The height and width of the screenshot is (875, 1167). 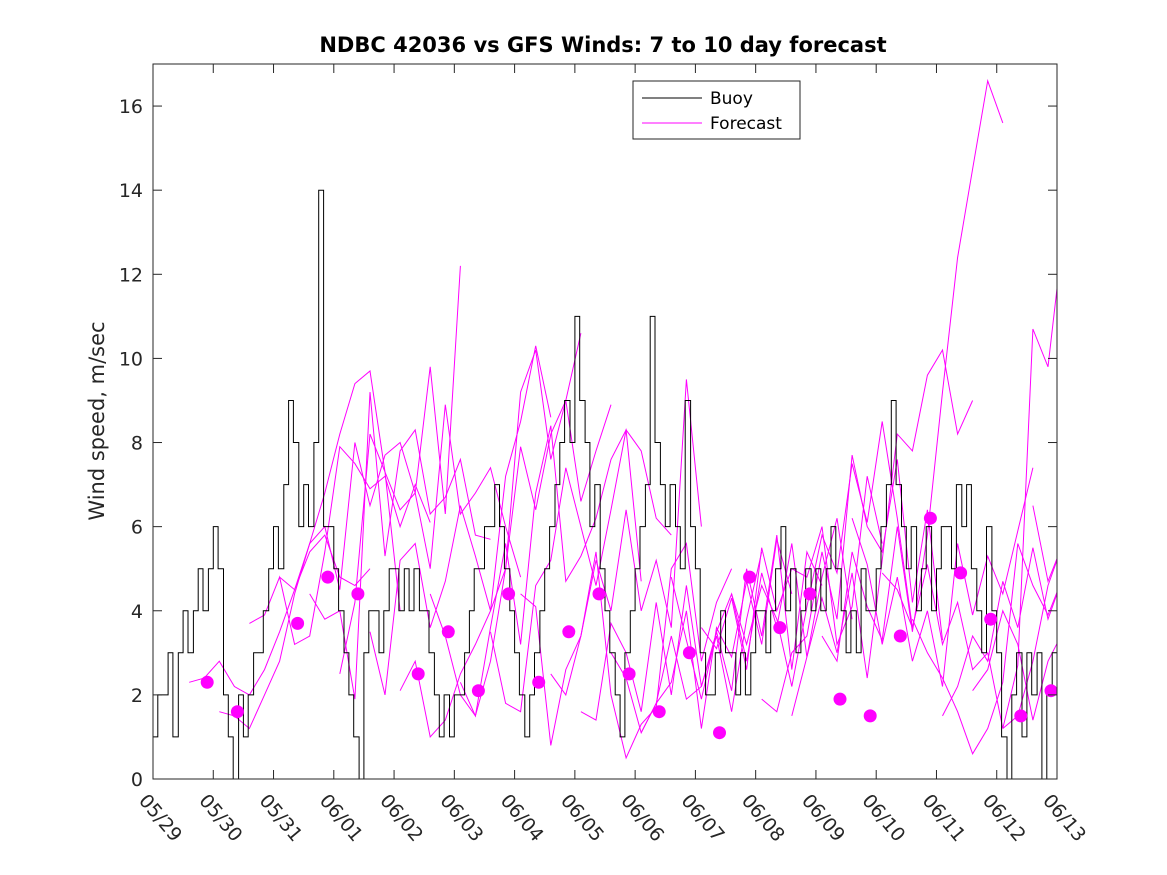 What do you see at coordinates (137, 612) in the screenshot?
I see `y-tick-label: 4` at bounding box center [137, 612].